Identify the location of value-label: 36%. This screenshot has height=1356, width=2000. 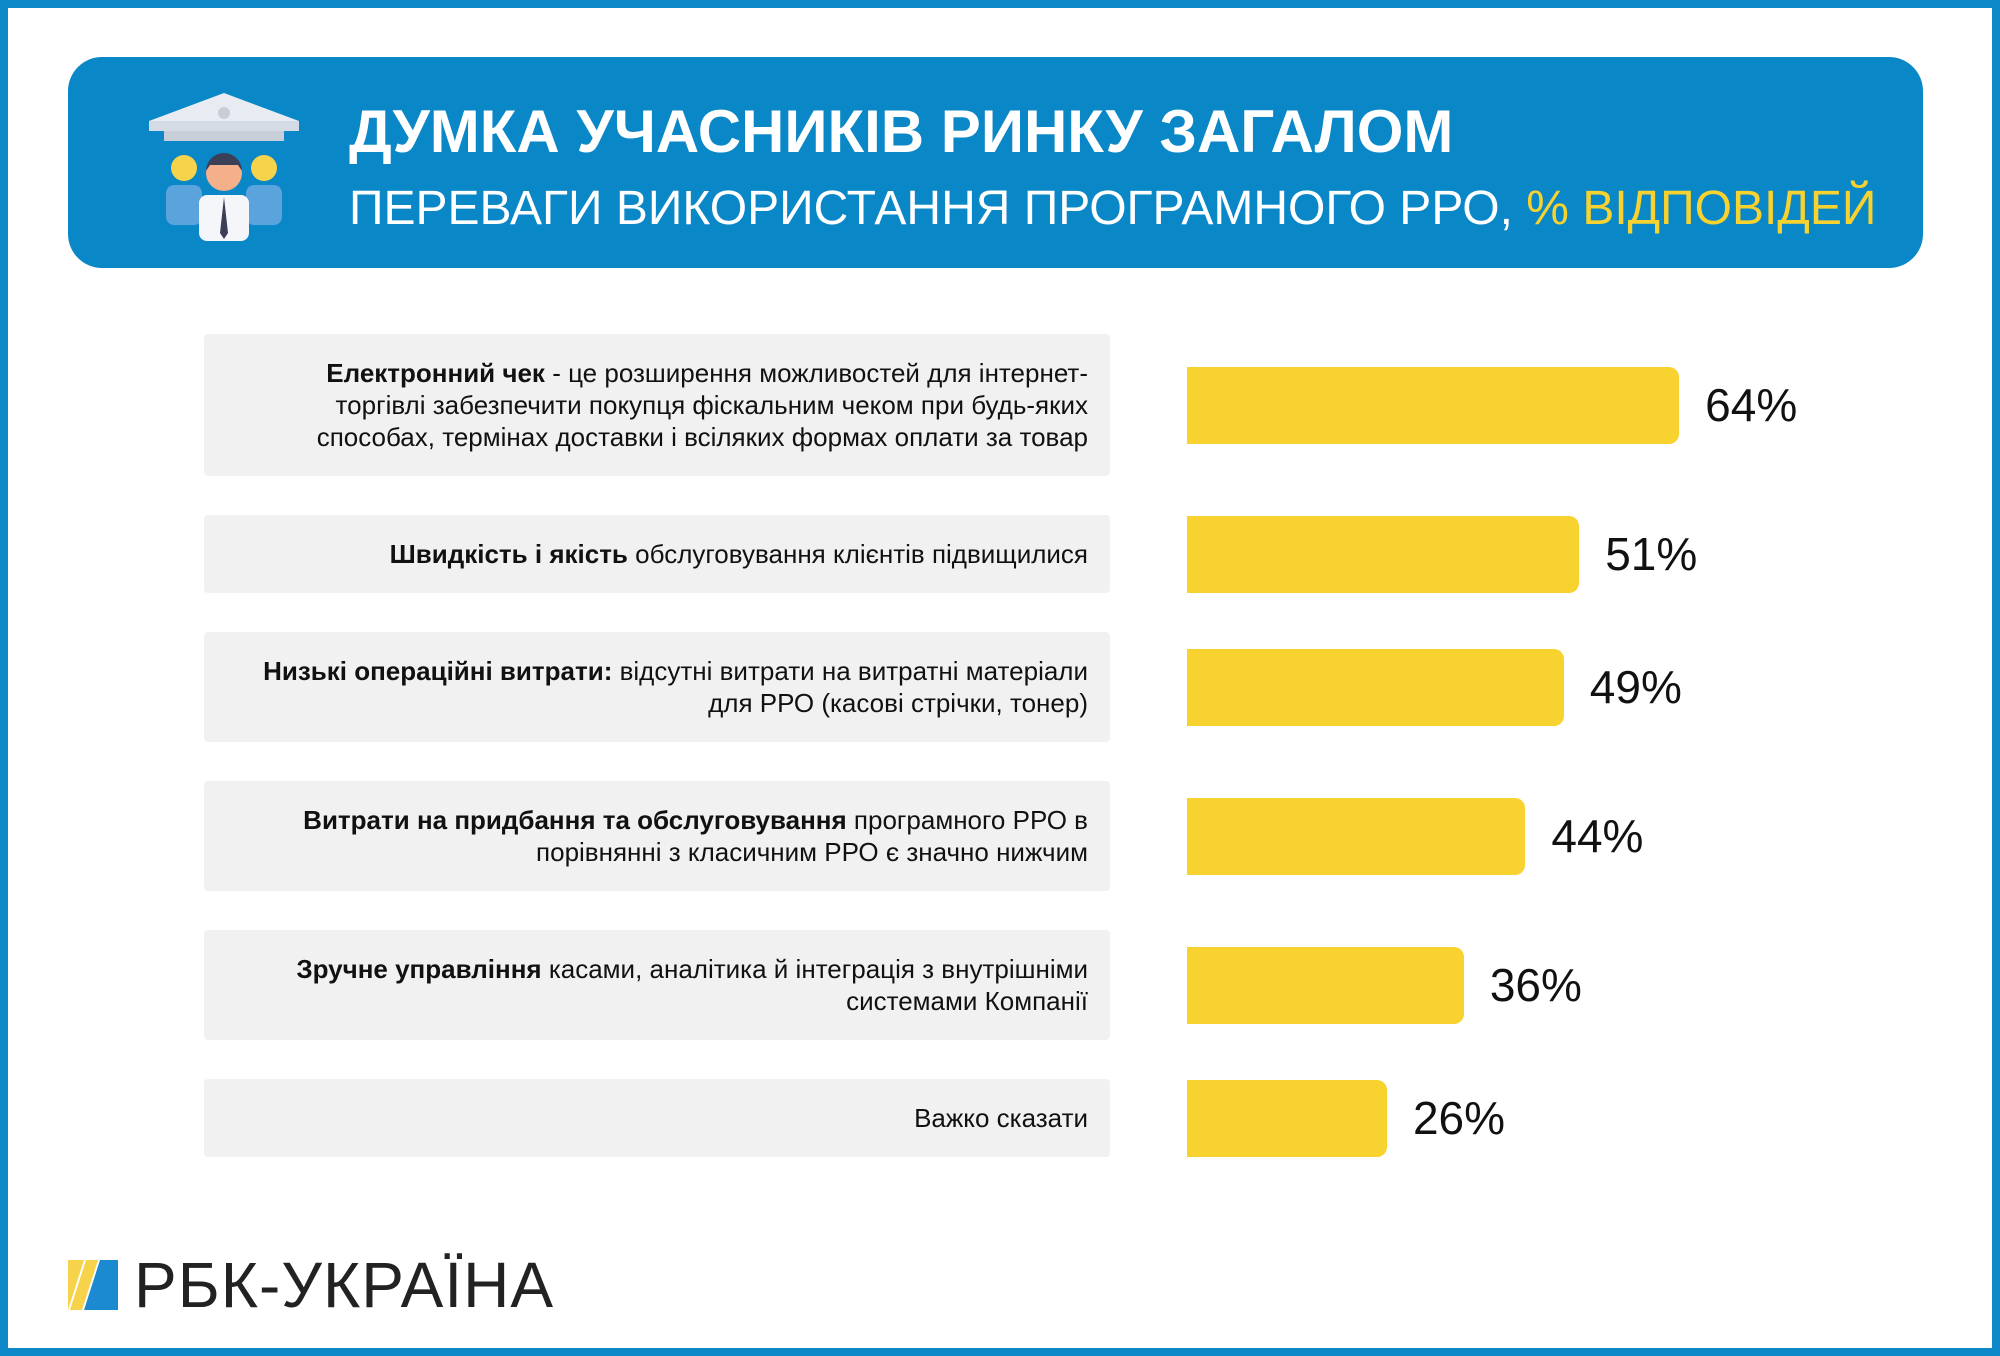
(1535, 985).